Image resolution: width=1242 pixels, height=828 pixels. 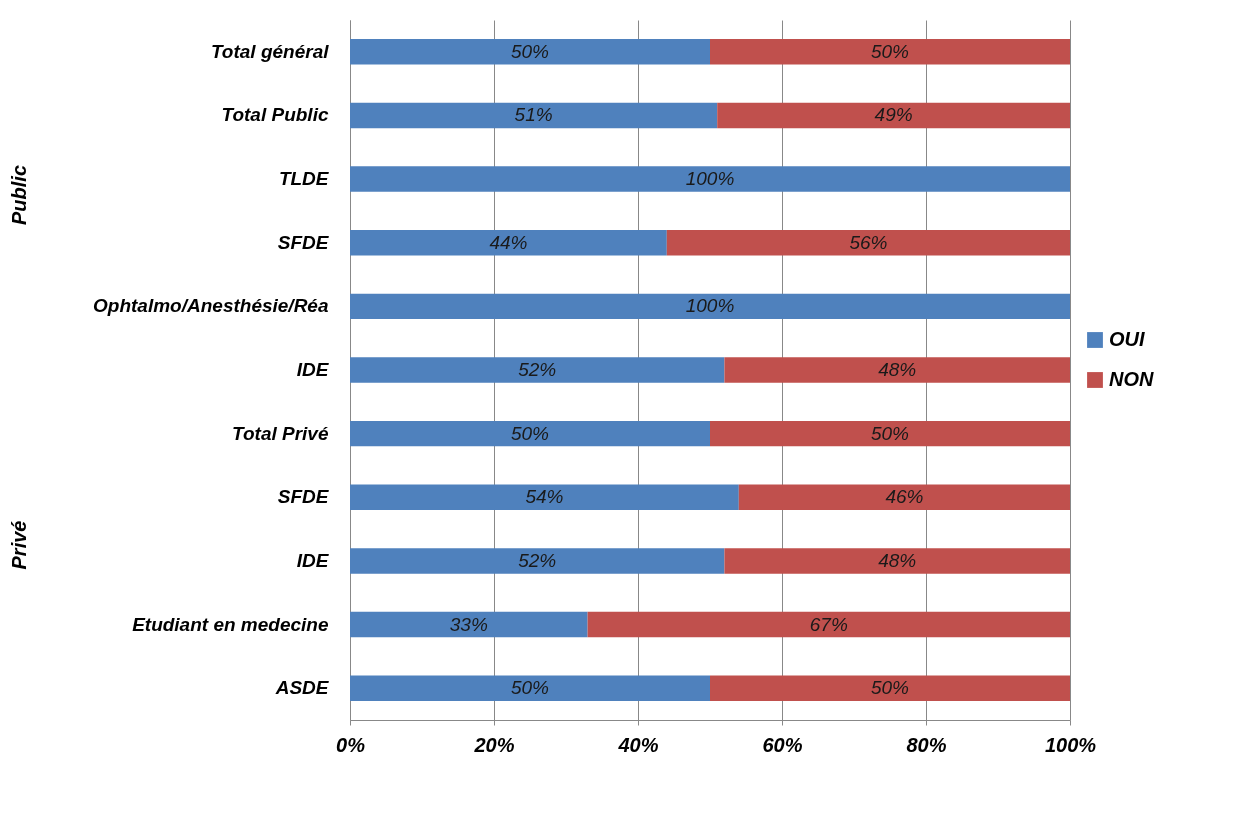 I want to click on data-label: 67%, so click(x=828, y=624).